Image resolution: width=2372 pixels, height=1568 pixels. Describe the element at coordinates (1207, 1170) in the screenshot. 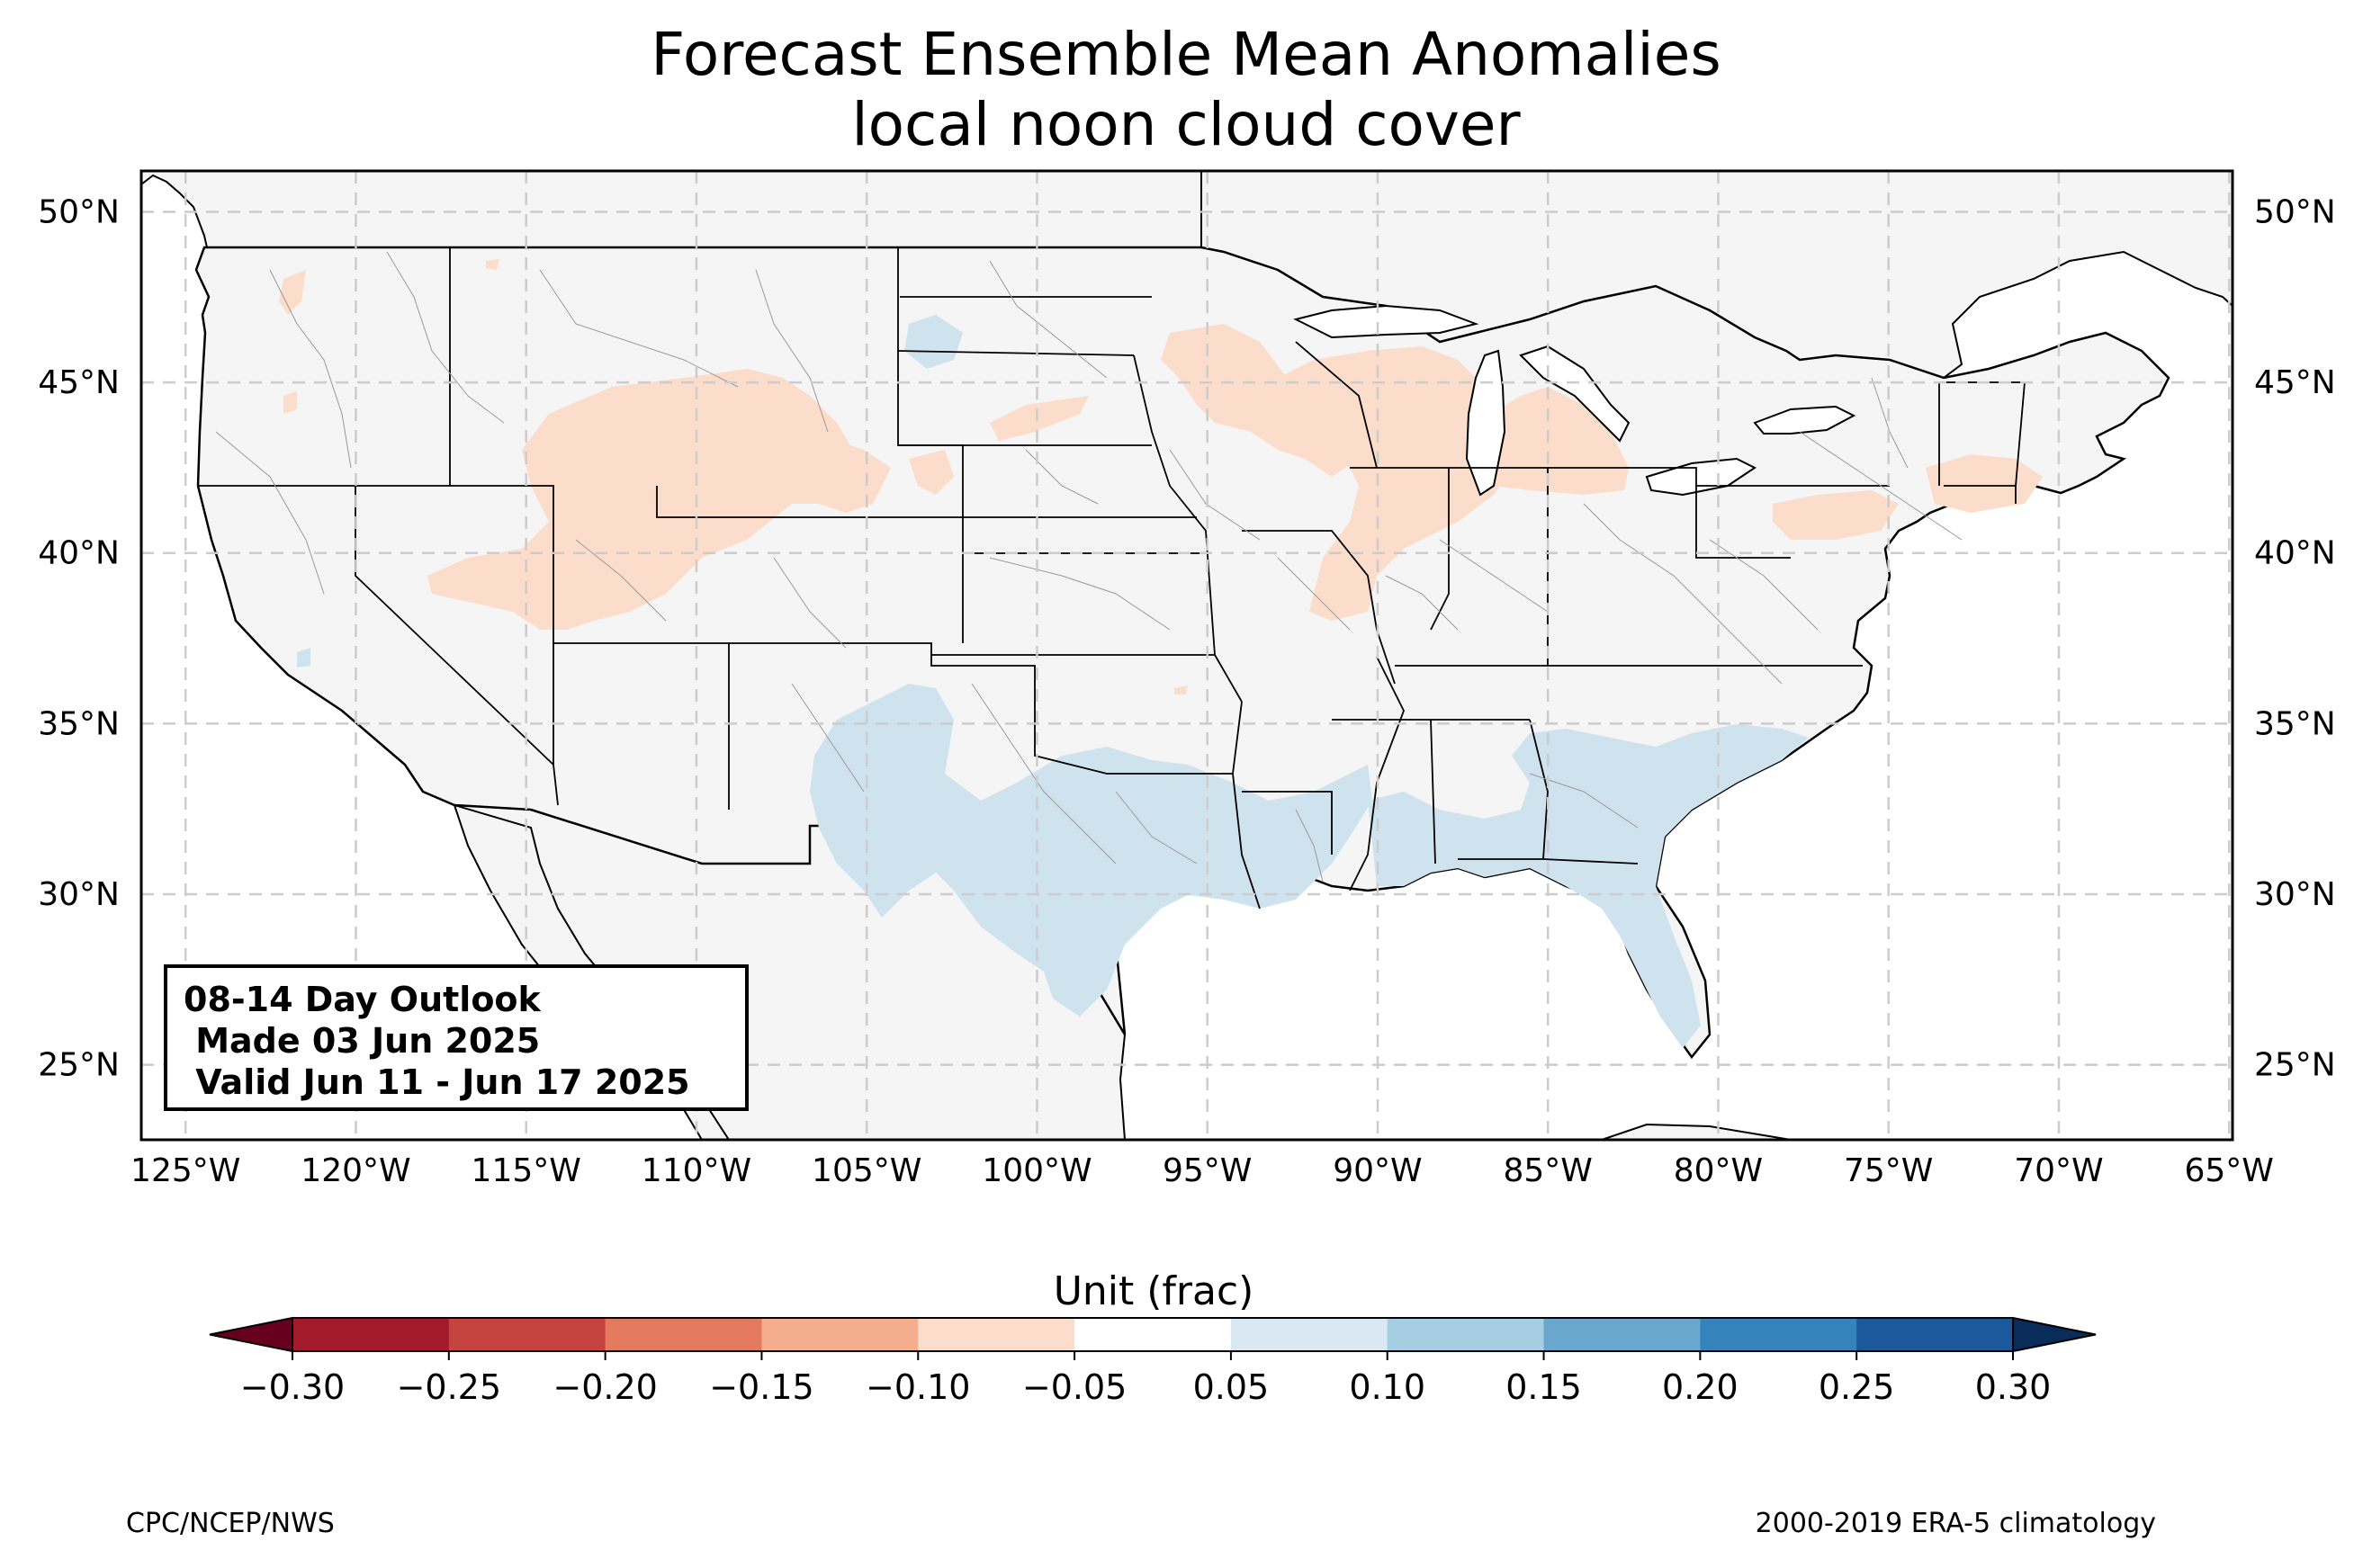

I see `lon-tick-label: 95°W` at that location.